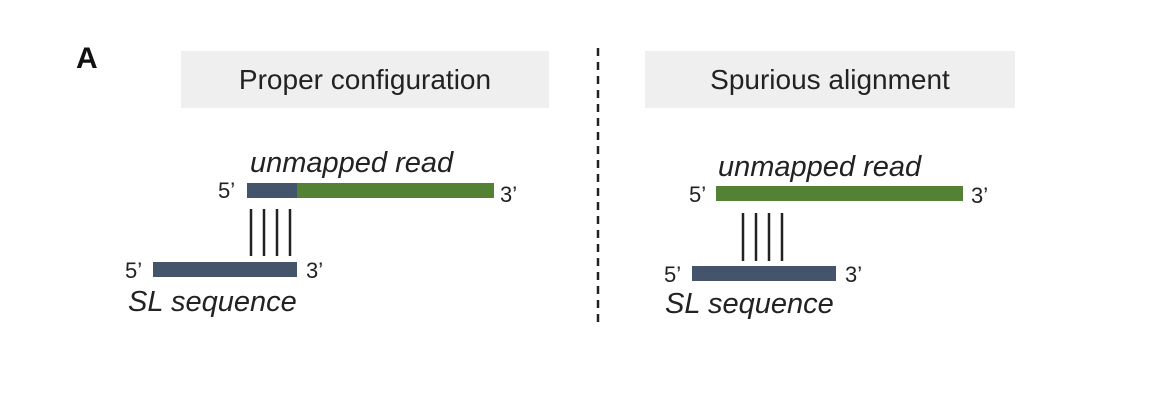  I want to click on right-read-bar, so click(839, 193).